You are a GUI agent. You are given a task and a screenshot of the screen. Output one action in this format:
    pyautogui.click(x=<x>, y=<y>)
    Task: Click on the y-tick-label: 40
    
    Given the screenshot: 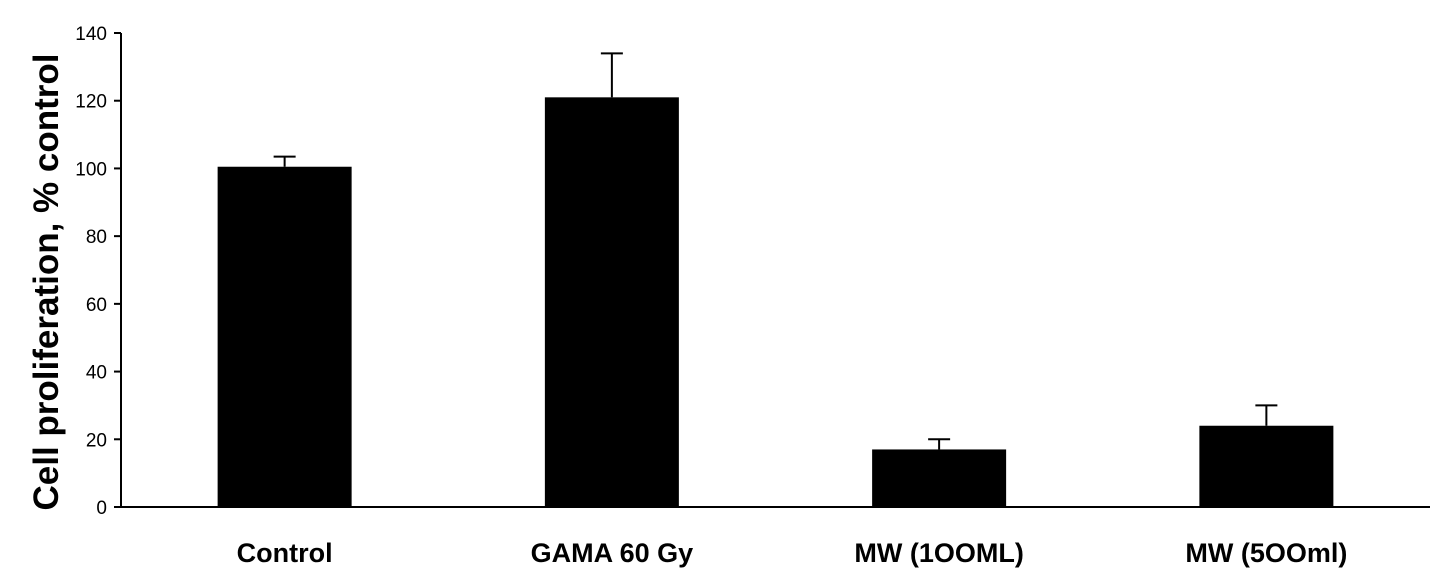 What is the action you would take?
    pyautogui.click(x=96, y=373)
    